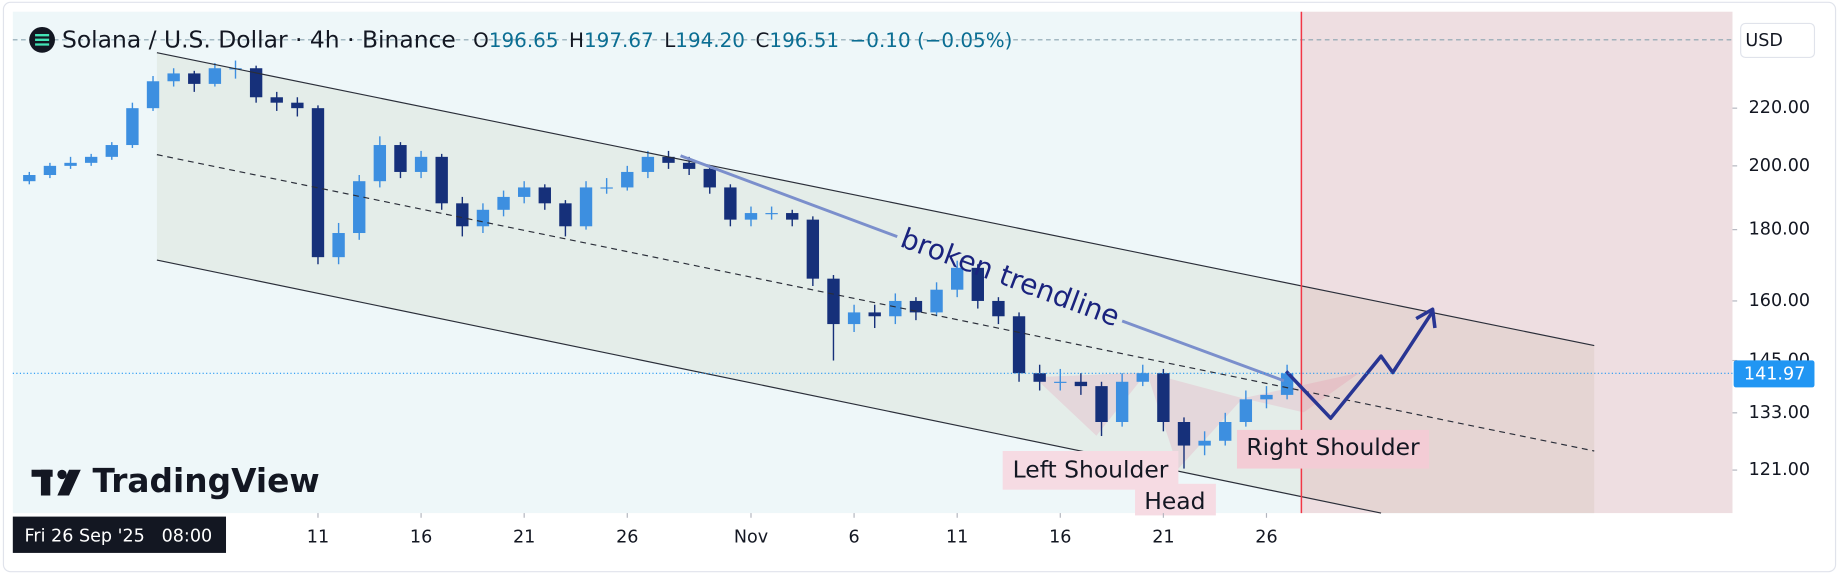  What do you see at coordinates (804, 40) in the screenshot?
I see `ohlc-value: 196.51` at bounding box center [804, 40].